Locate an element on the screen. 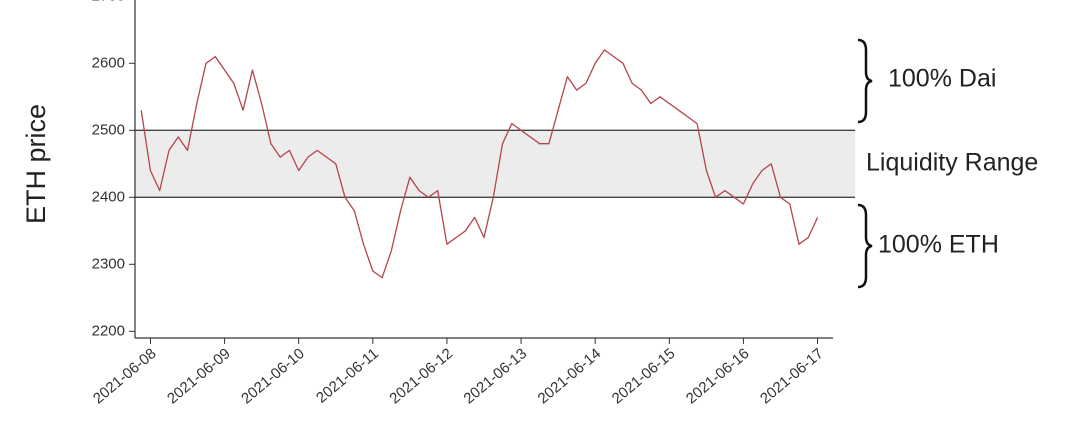 The image size is (1080, 432). y-tick-label: 2300 is located at coordinates (108, 263).